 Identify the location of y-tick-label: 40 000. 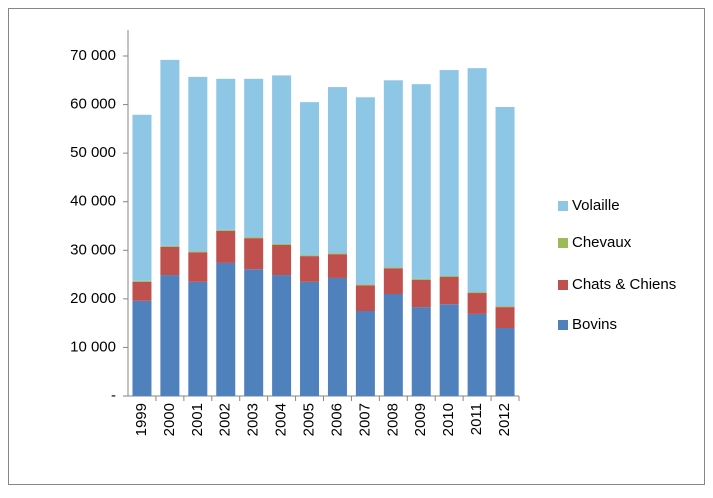
(93, 201).